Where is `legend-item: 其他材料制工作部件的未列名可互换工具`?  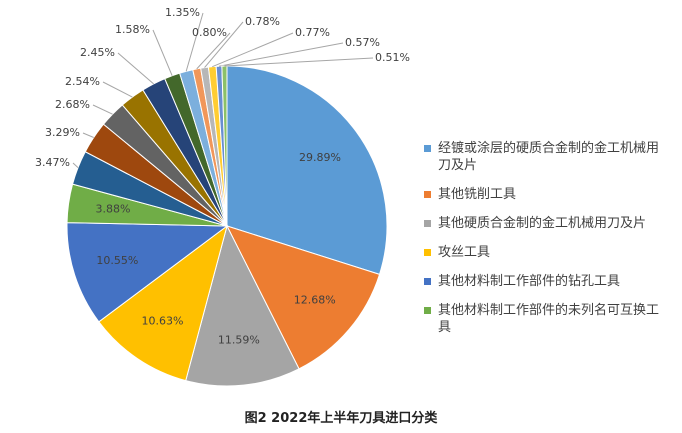
legend-item: 其他材料制工作部件的未列名可互换工具 is located at coordinates (542, 319).